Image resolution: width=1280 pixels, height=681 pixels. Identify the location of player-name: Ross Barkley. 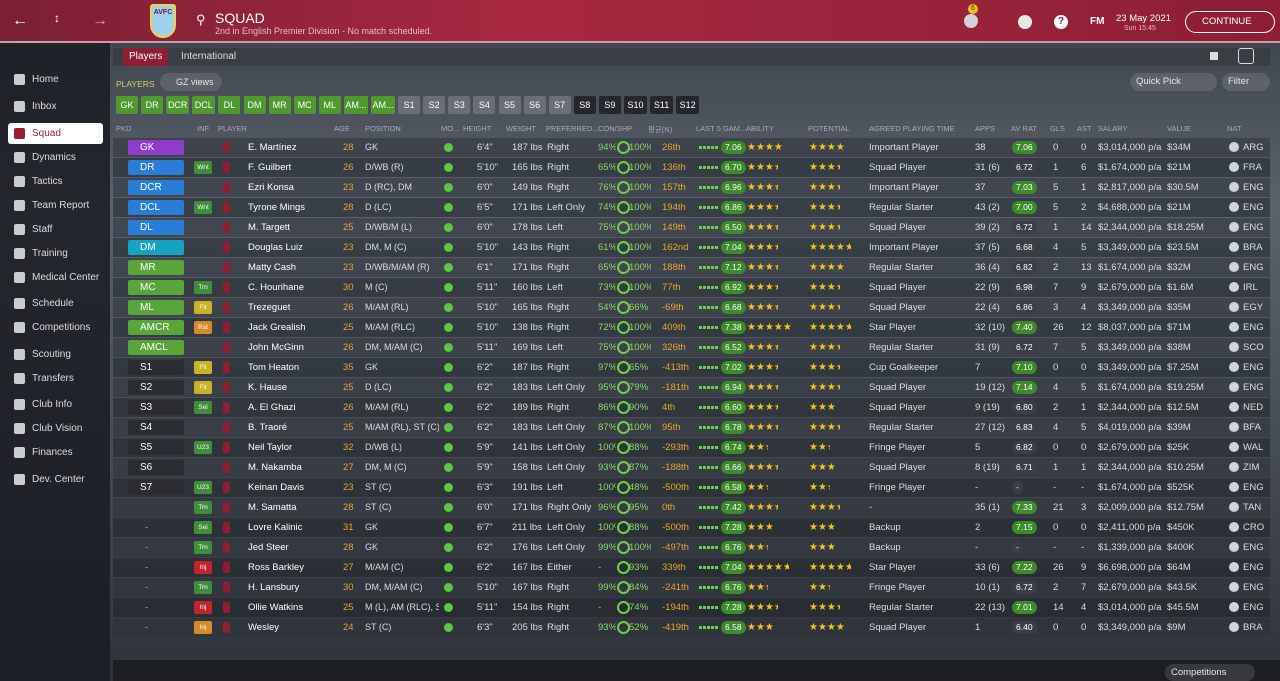
(276, 567).